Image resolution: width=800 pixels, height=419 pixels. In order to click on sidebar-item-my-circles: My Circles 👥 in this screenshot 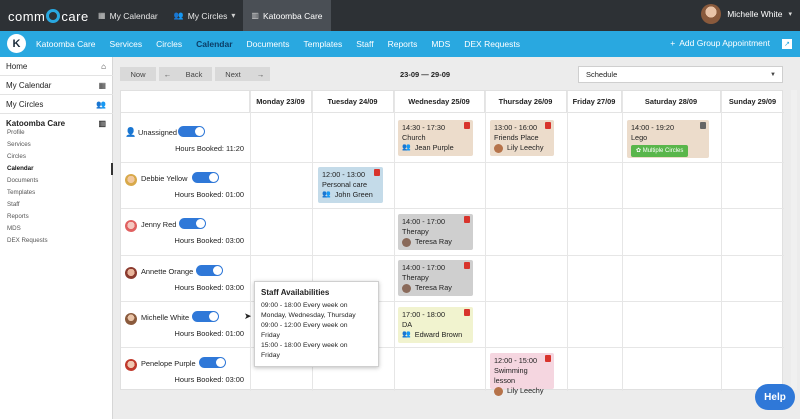, I will do `click(56, 104)`.